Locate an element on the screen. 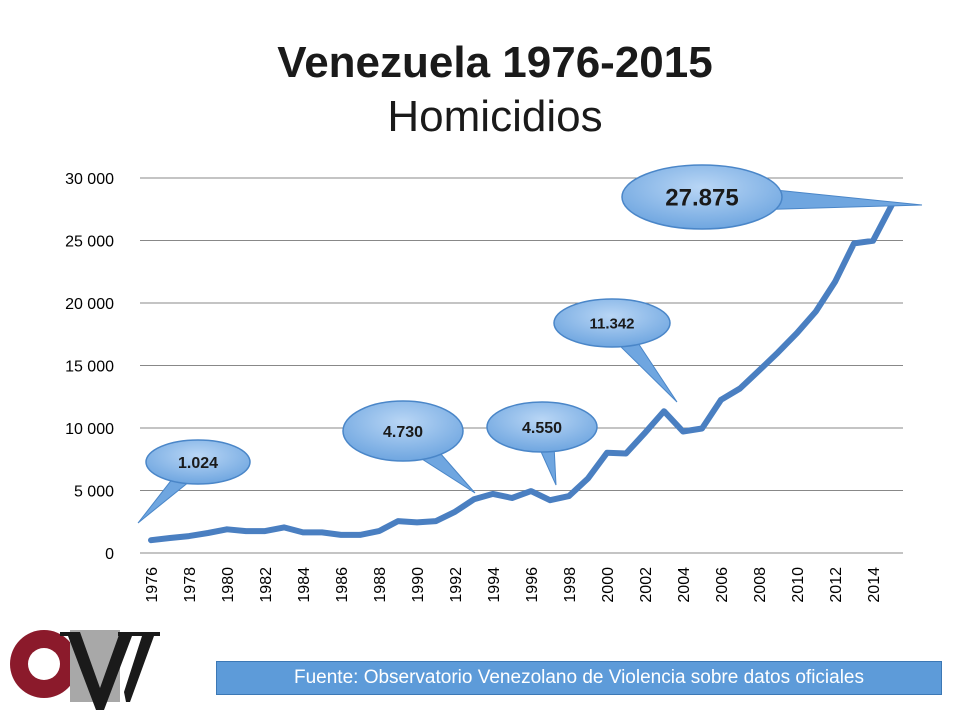  y-tick-label: 0 is located at coordinates (109, 554).